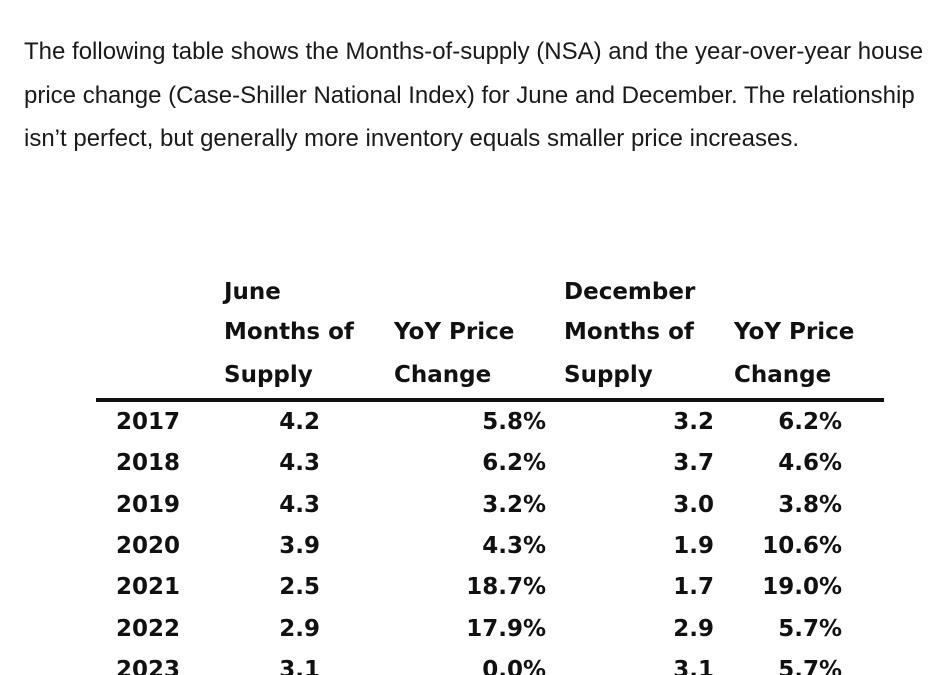 The width and height of the screenshot is (943, 675). I want to click on year-cell: 2023, so click(148, 665).